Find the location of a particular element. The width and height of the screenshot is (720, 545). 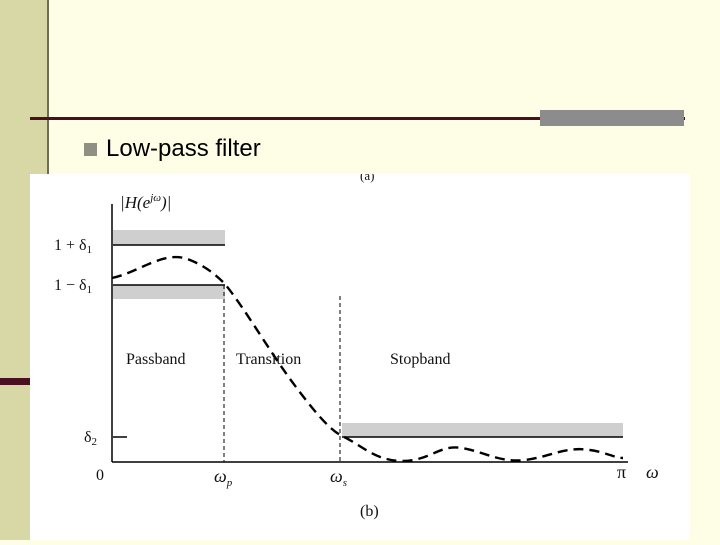

region-stopband-label: Stopband is located at coordinates (420, 359).